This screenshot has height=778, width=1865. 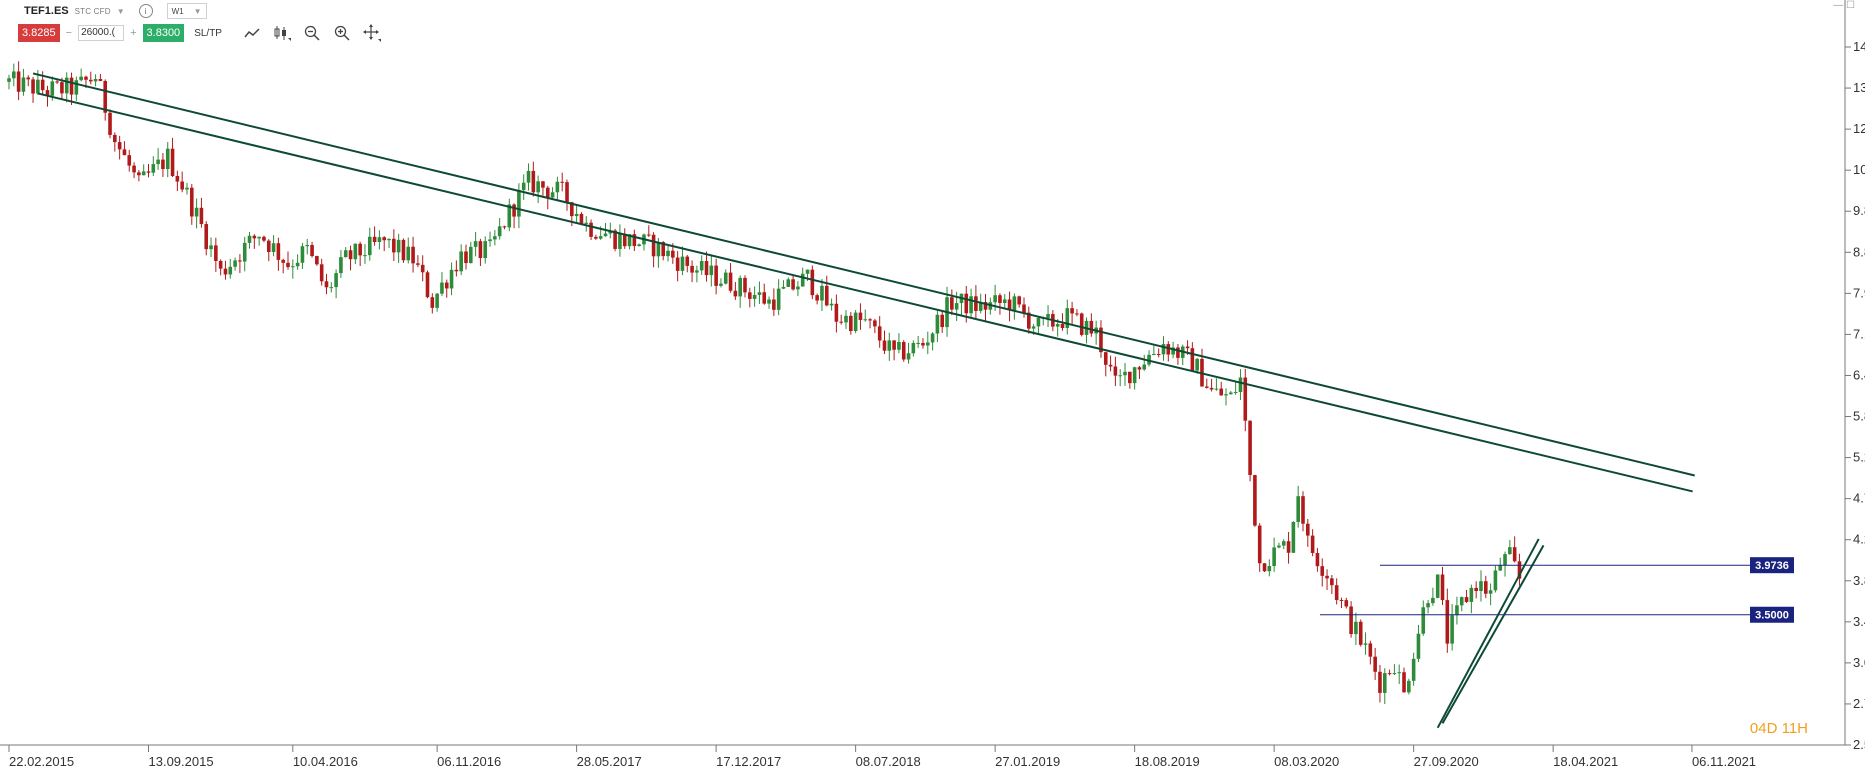 What do you see at coordinates (1859, 703) in the screenshot?
I see `y-tick-label: 2.7853` at bounding box center [1859, 703].